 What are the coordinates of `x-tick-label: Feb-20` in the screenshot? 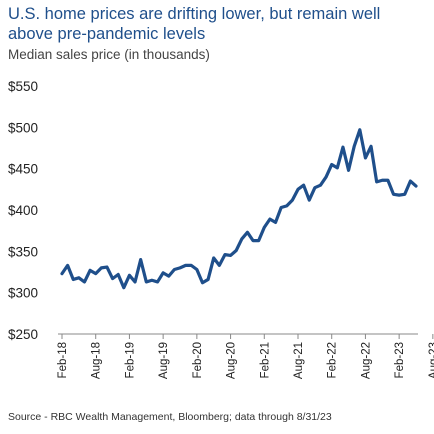 It's located at (198, 360).